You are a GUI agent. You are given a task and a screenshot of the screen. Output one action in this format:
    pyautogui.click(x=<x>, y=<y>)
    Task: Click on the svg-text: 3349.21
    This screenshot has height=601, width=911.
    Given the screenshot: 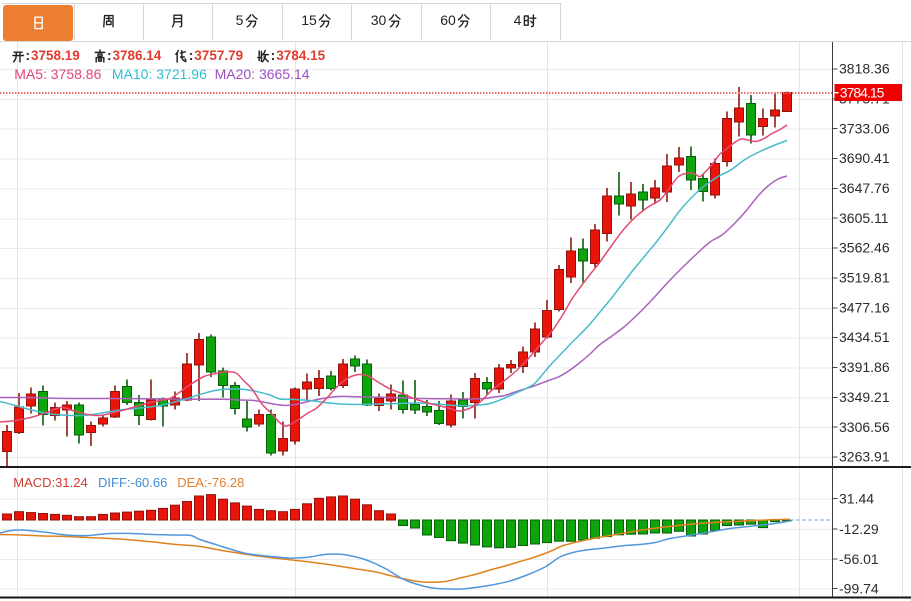 What is the action you would take?
    pyautogui.click(x=864, y=397)
    